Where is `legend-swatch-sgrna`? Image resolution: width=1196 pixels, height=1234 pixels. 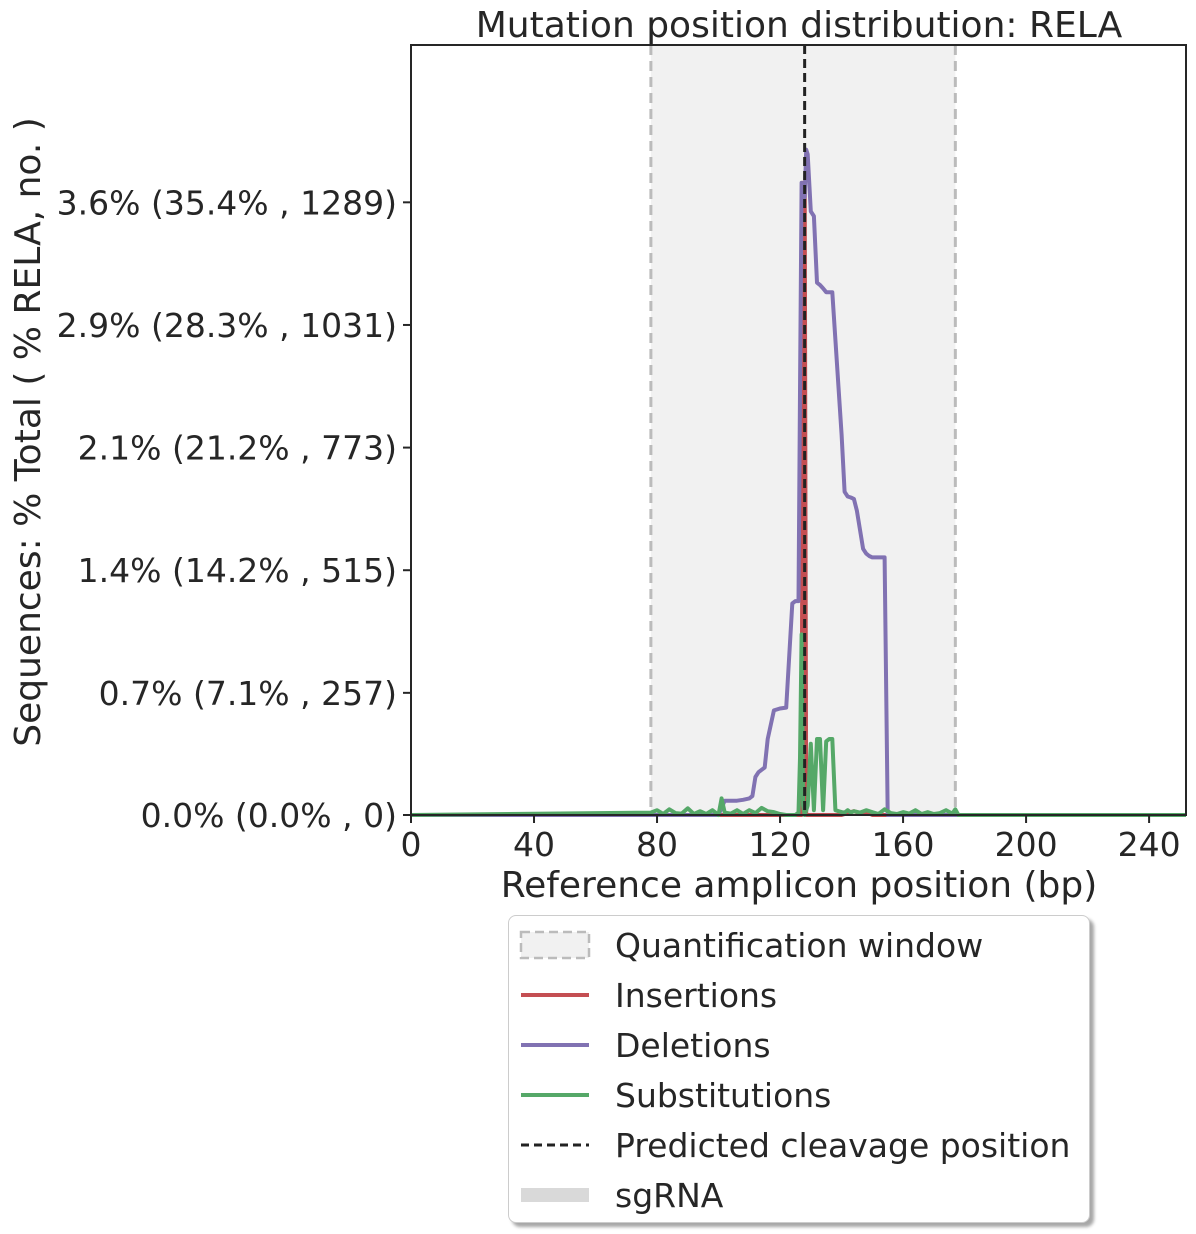
legend-swatch-sgrna is located at coordinates (555, 1195).